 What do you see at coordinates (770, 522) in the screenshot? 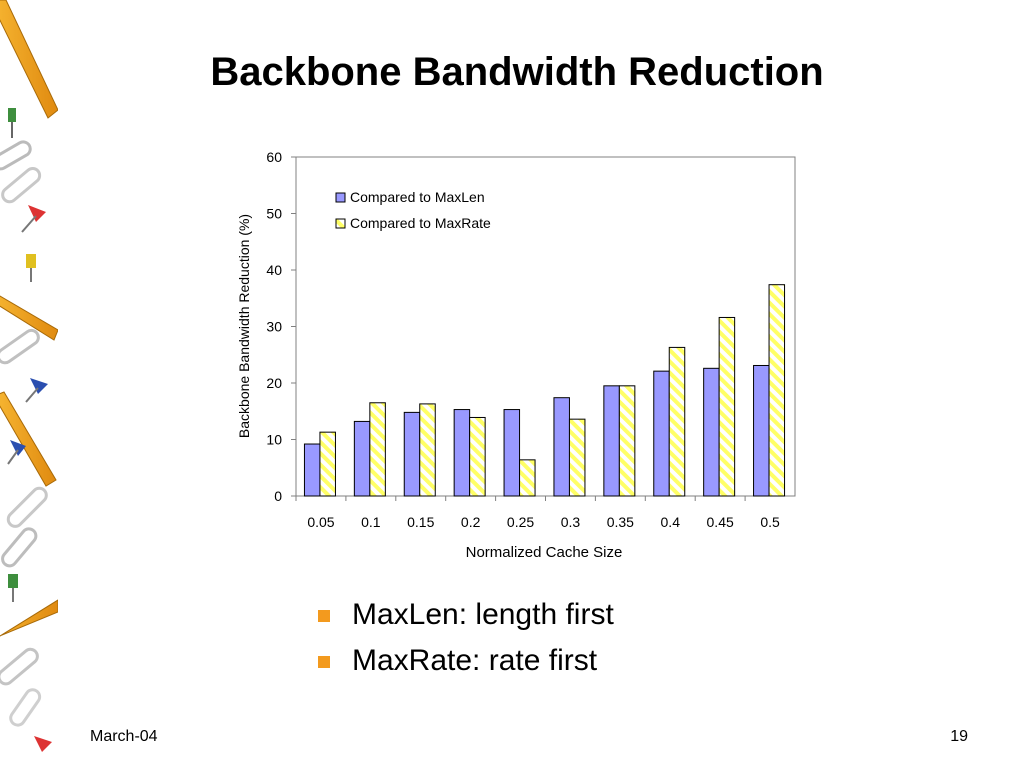
I see `x-tick-label: 0.5` at bounding box center [770, 522].